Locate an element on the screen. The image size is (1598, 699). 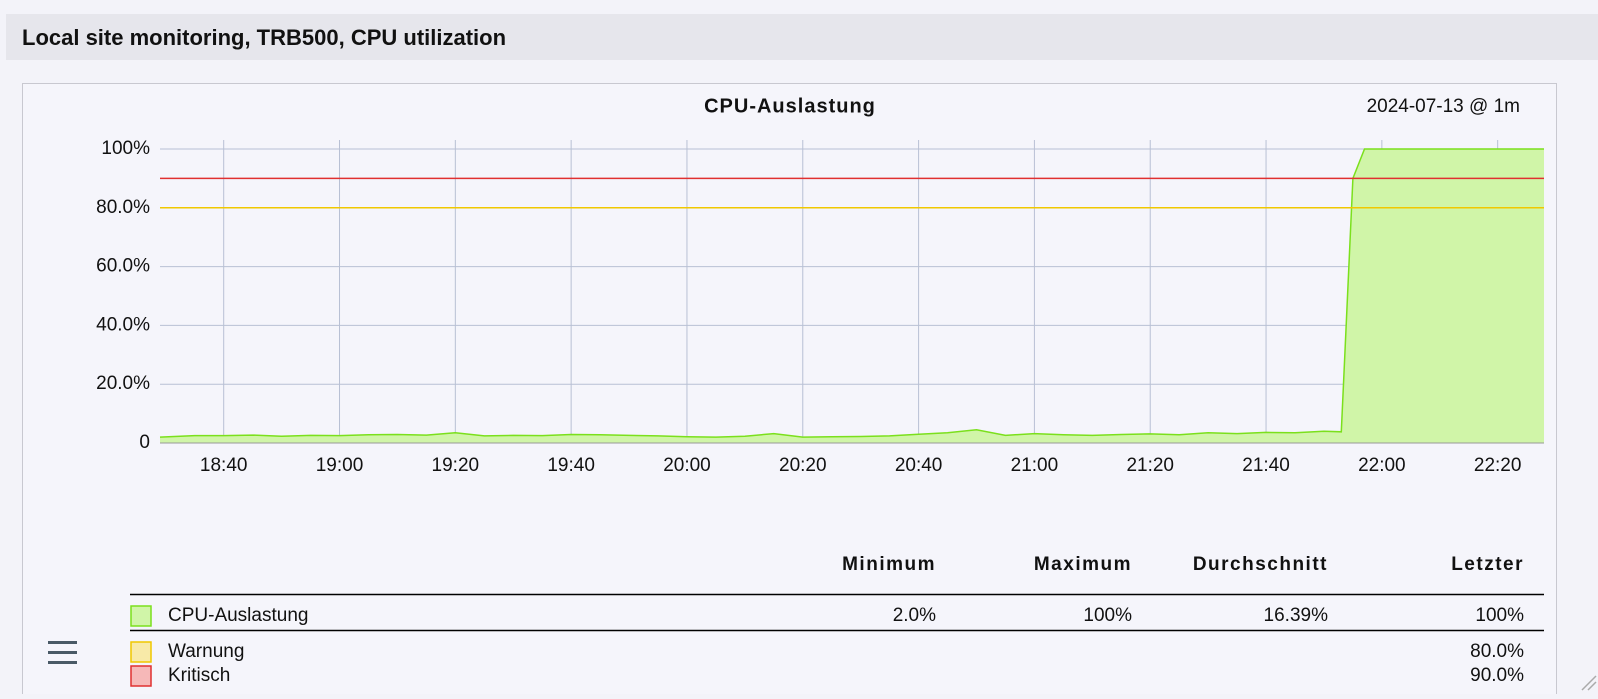
x-tick-label: 21:40 is located at coordinates (1266, 465).